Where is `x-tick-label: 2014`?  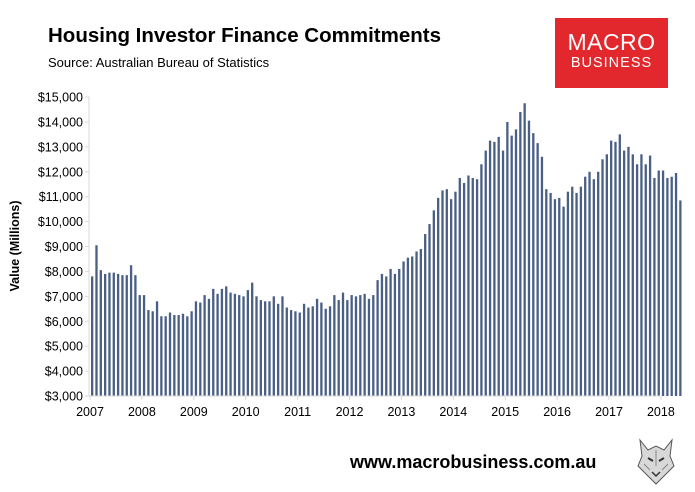 x-tick-label: 2014 is located at coordinates (453, 412).